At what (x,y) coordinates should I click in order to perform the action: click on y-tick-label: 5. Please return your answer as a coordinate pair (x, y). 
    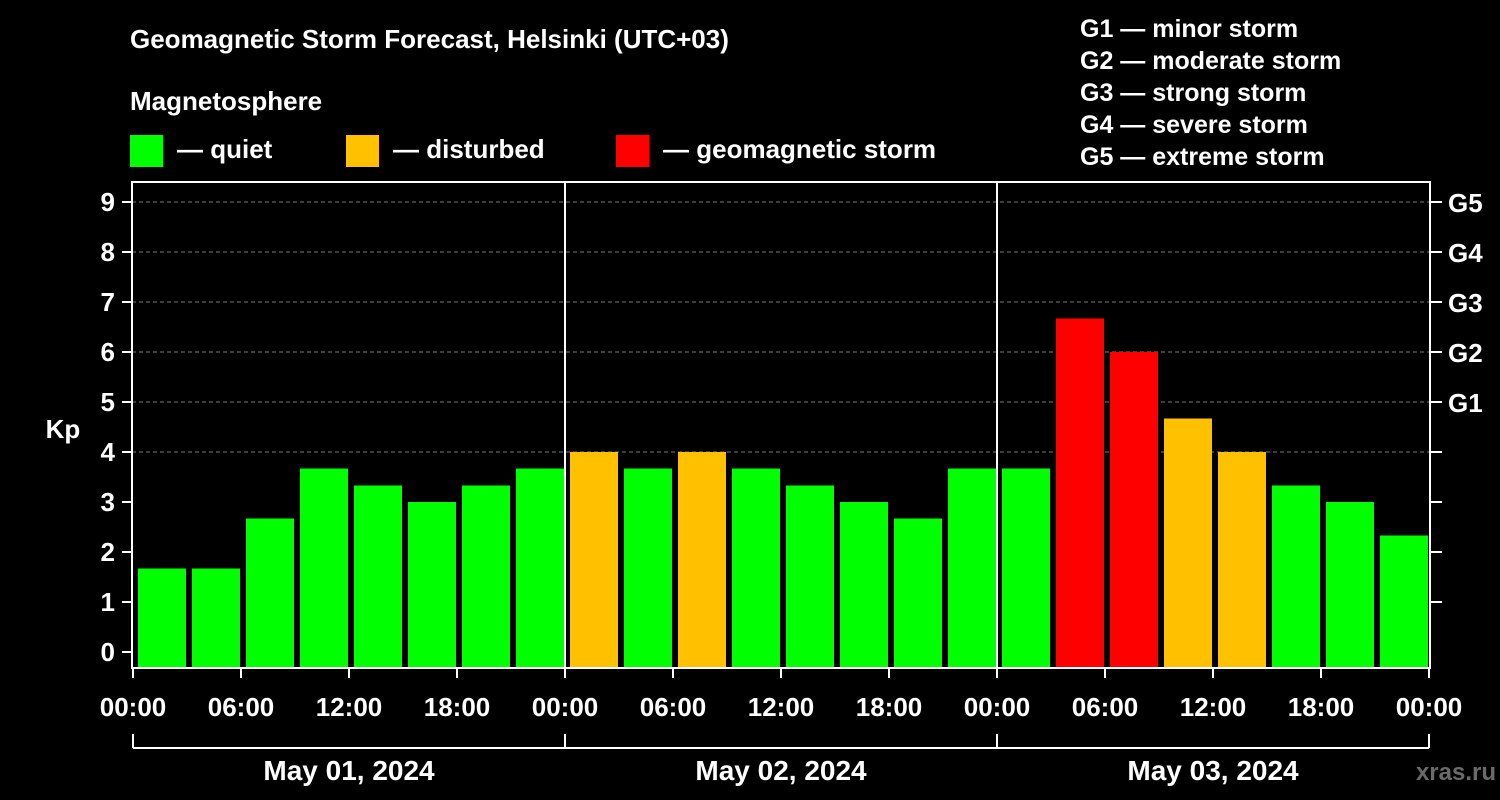
    Looking at the image, I should click on (108, 402).